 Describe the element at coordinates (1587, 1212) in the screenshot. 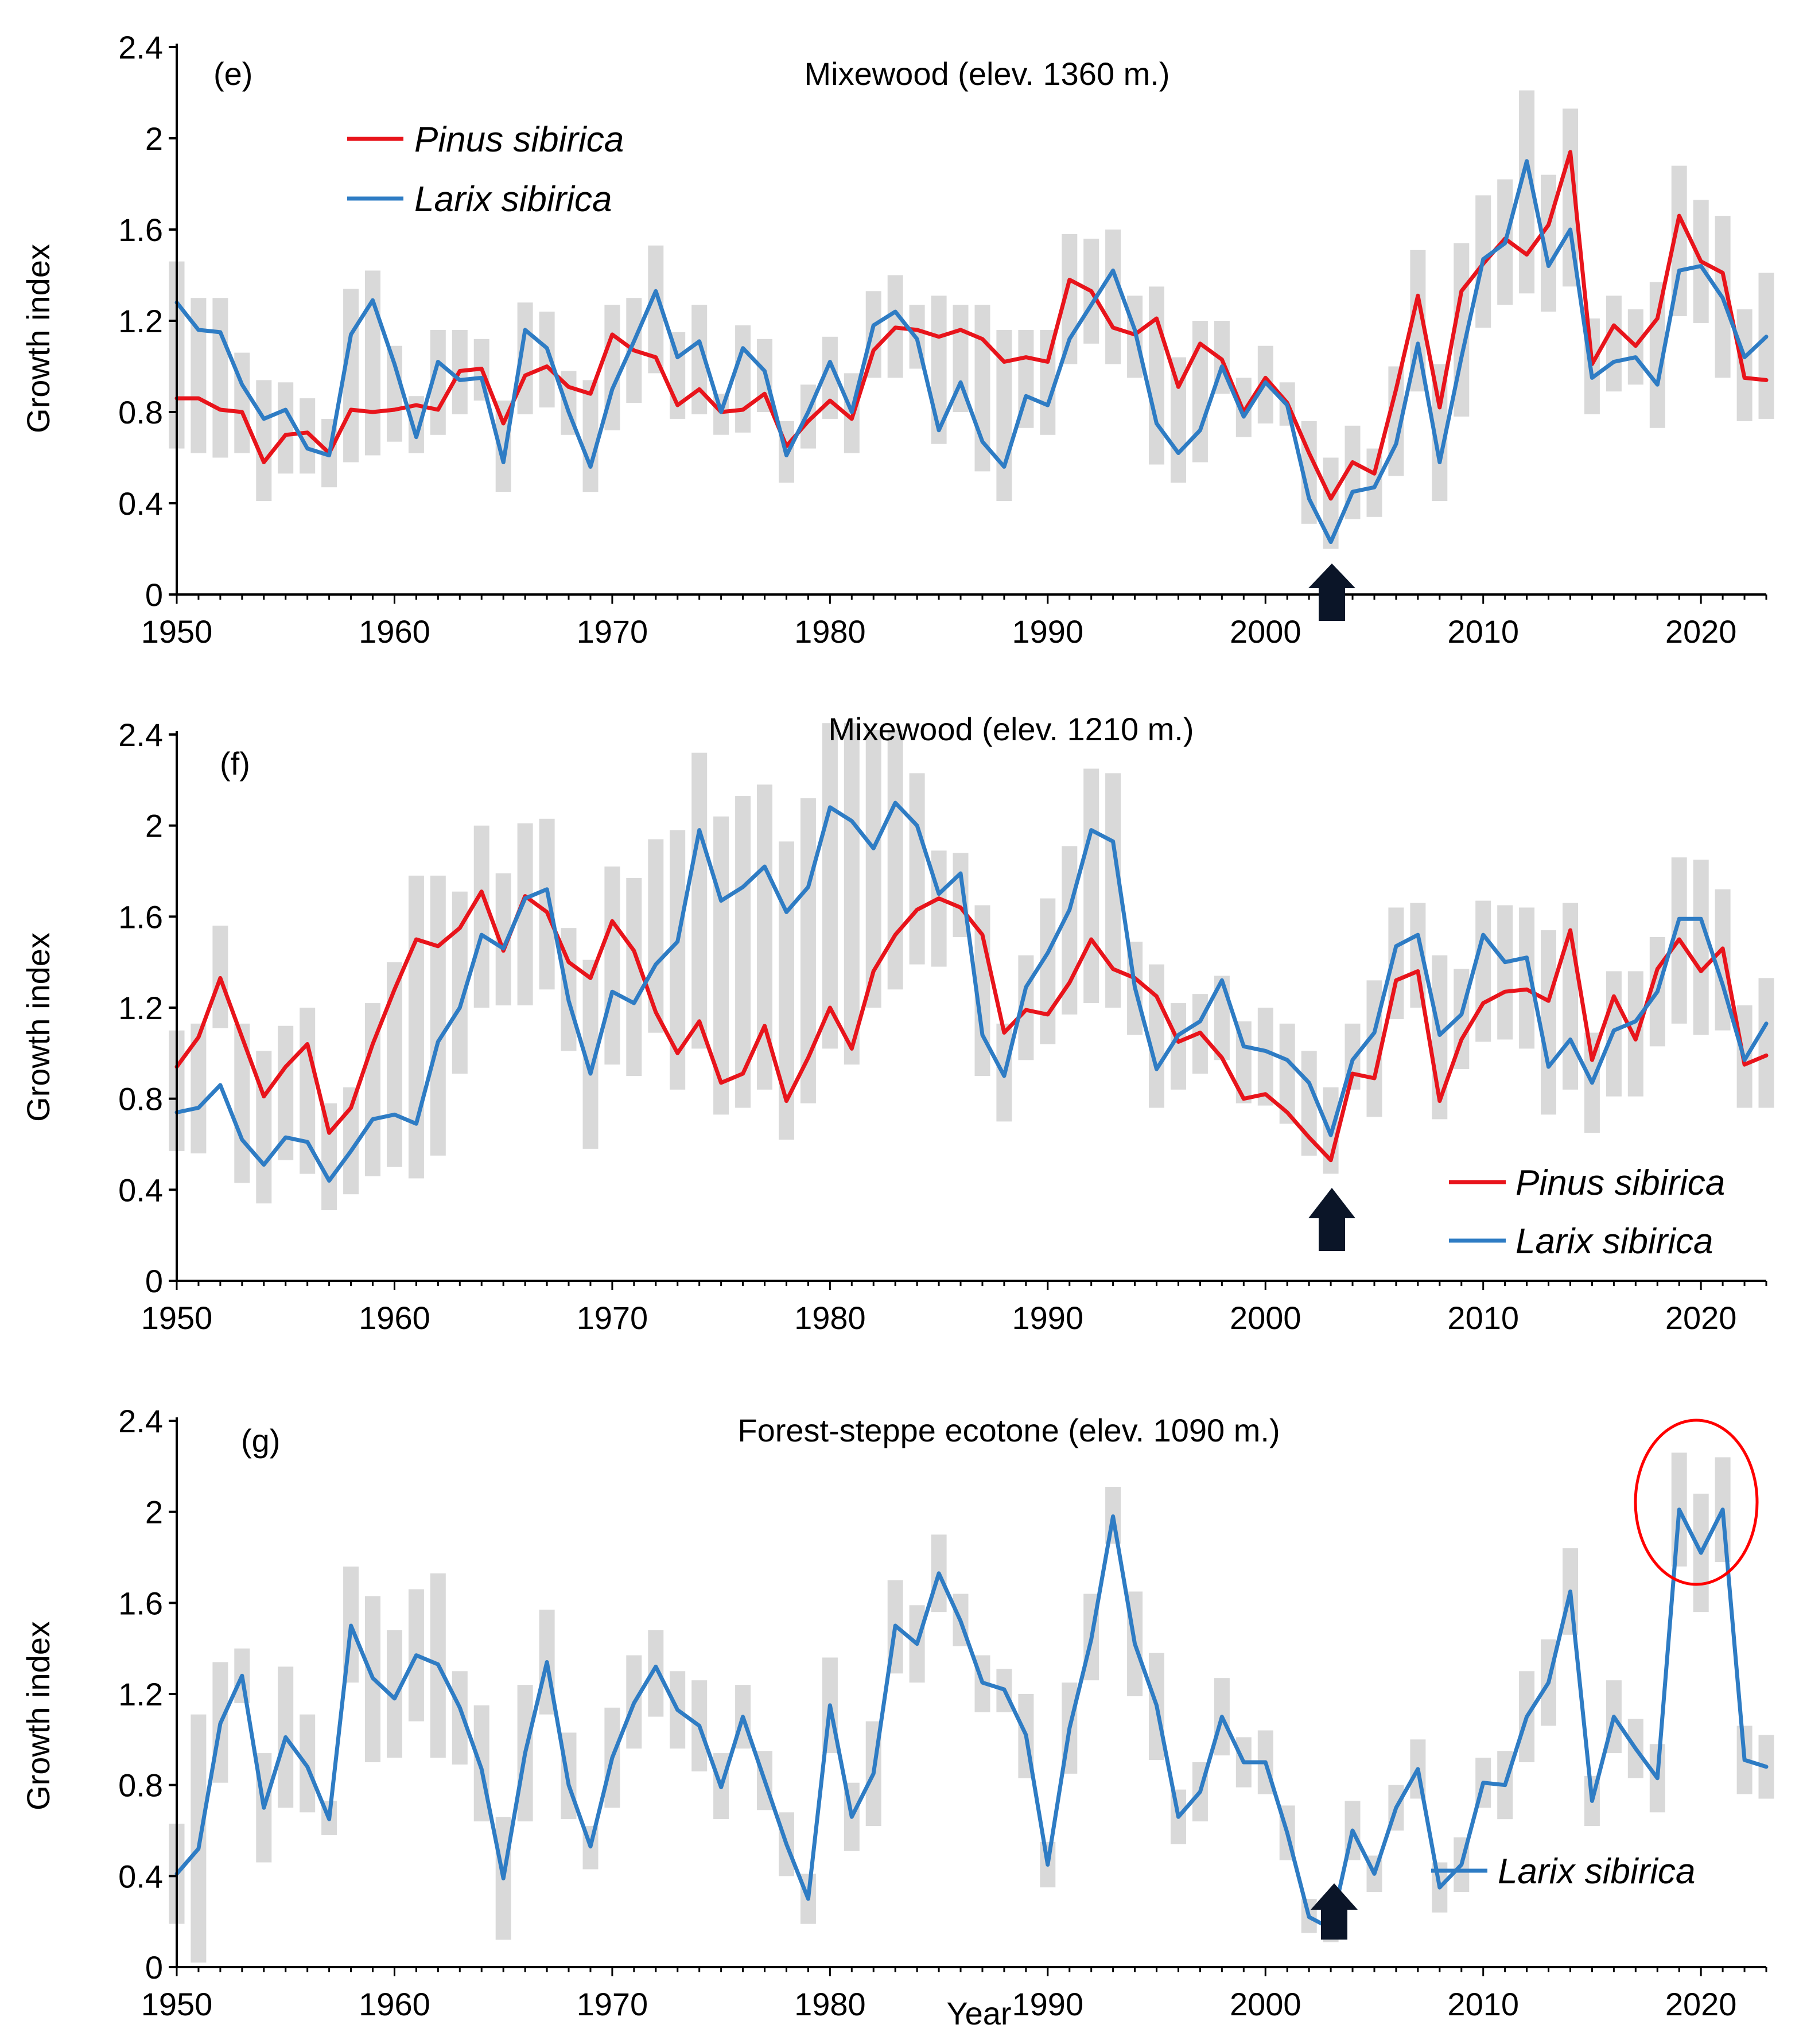

I see `legend-f: Pinus sibirica Larix sibirica` at that location.